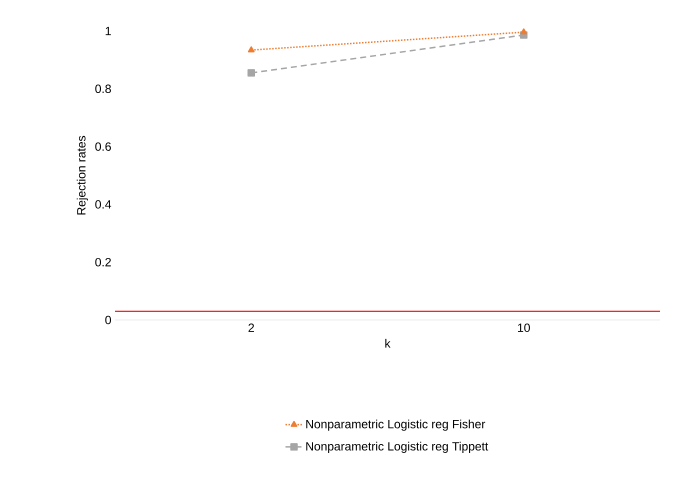  What do you see at coordinates (388, 343) in the screenshot?
I see `x-axis-title: k` at bounding box center [388, 343].